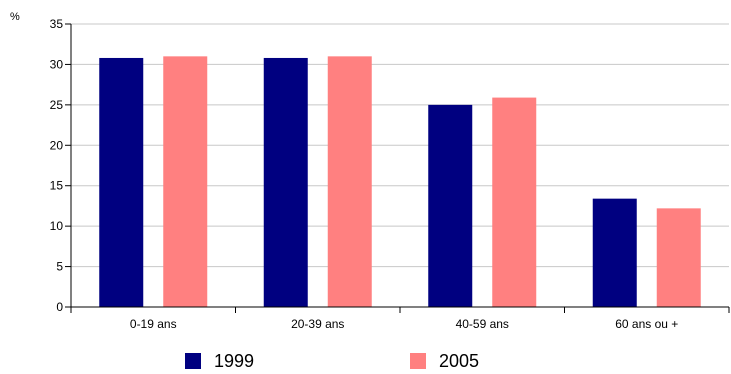 The height and width of the screenshot is (374, 731). Describe the element at coordinates (57, 105) in the screenshot. I see `y-tick-label: 25` at that location.